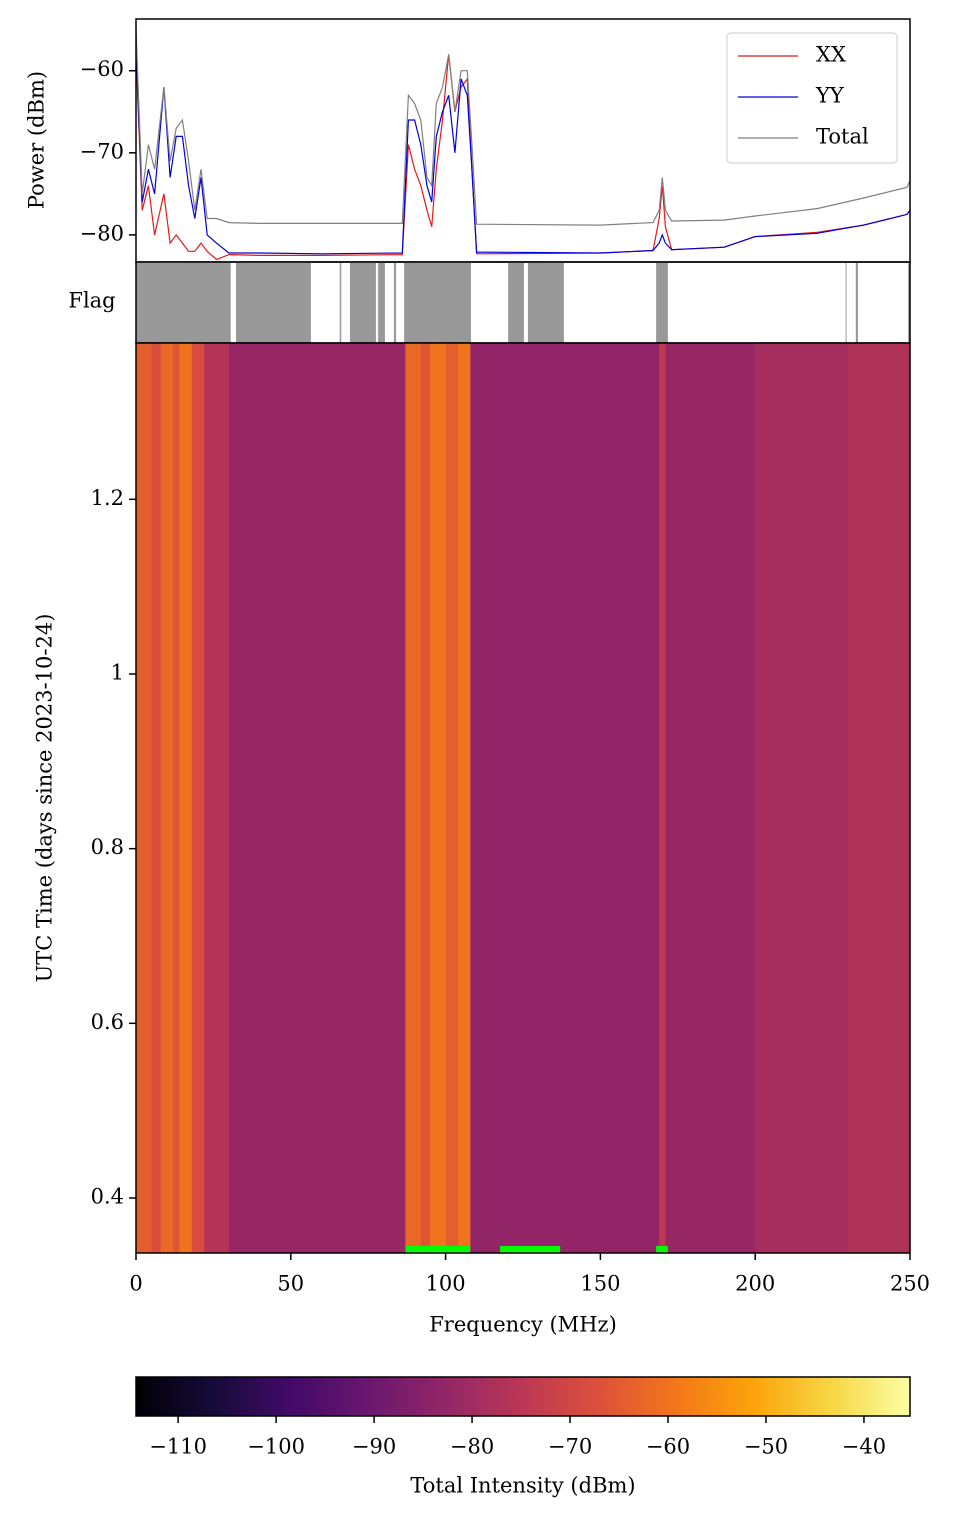 This screenshot has height=1522, width=958. What do you see at coordinates (374, 1447) in the screenshot?
I see `colorbar-tick-label: −90` at bounding box center [374, 1447].